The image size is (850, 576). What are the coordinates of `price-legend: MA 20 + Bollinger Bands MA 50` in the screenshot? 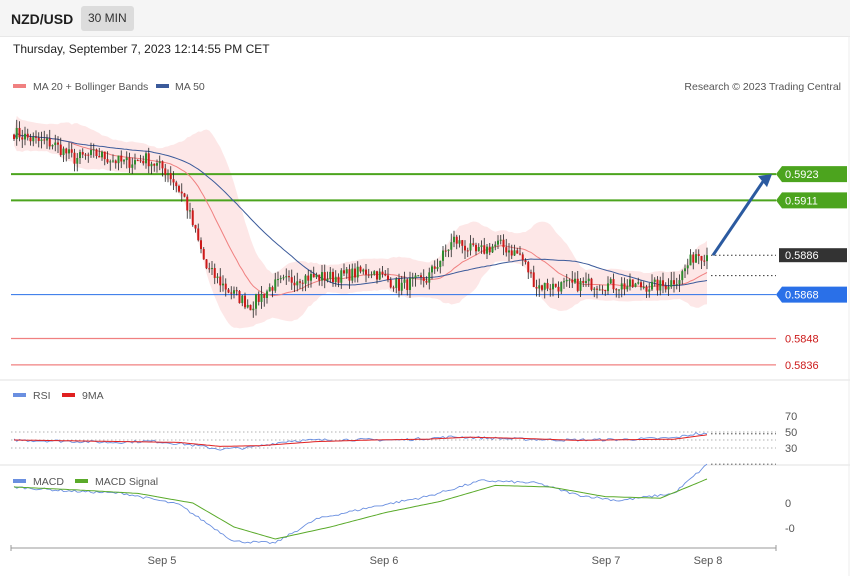 It's located at (109, 87).